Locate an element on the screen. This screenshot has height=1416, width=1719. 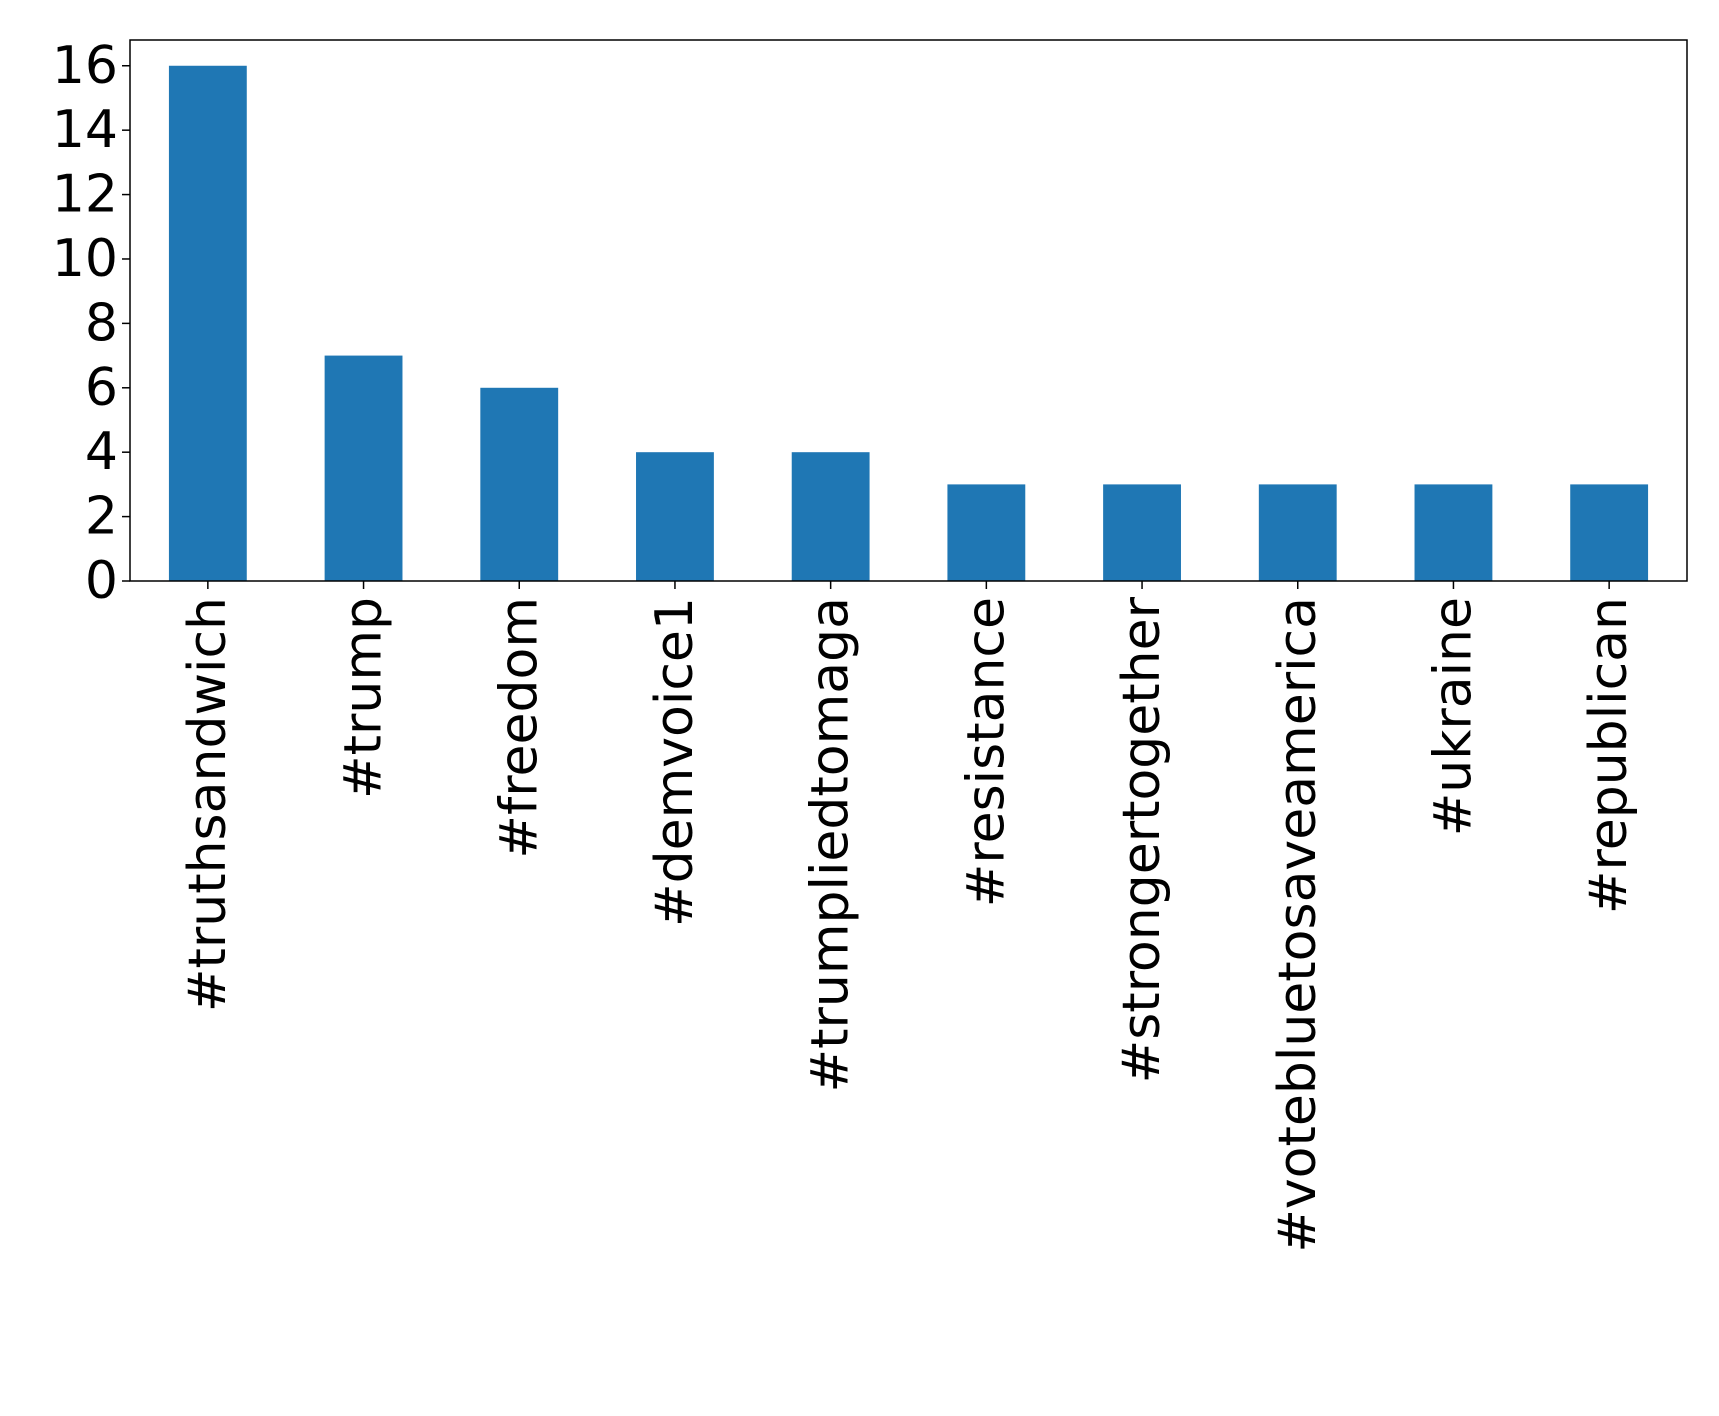
y-tick-label: 10 is located at coordinates (85, 259).